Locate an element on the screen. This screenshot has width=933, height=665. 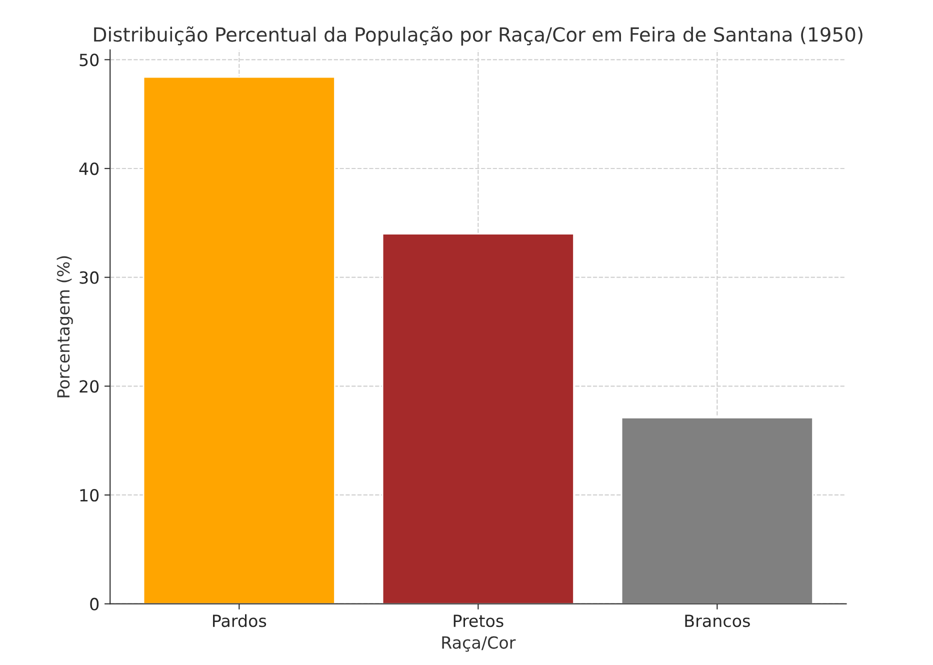
x-tick-label: Pardos is located at coordinates (239, 621).